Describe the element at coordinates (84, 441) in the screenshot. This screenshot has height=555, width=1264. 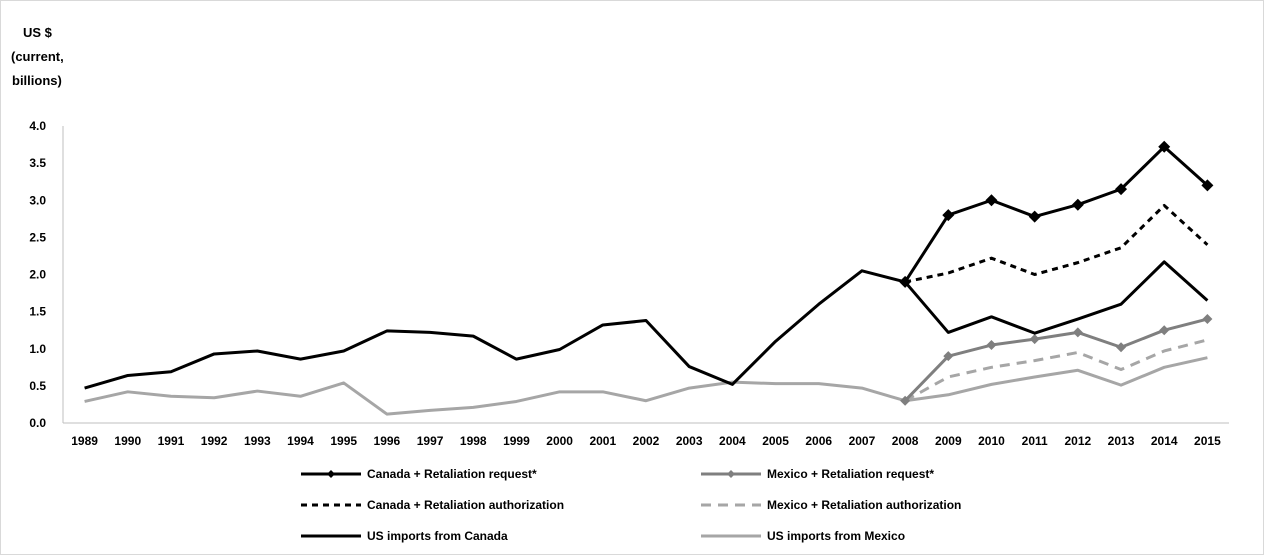
I see `x-tick-label: 1989` at that location.